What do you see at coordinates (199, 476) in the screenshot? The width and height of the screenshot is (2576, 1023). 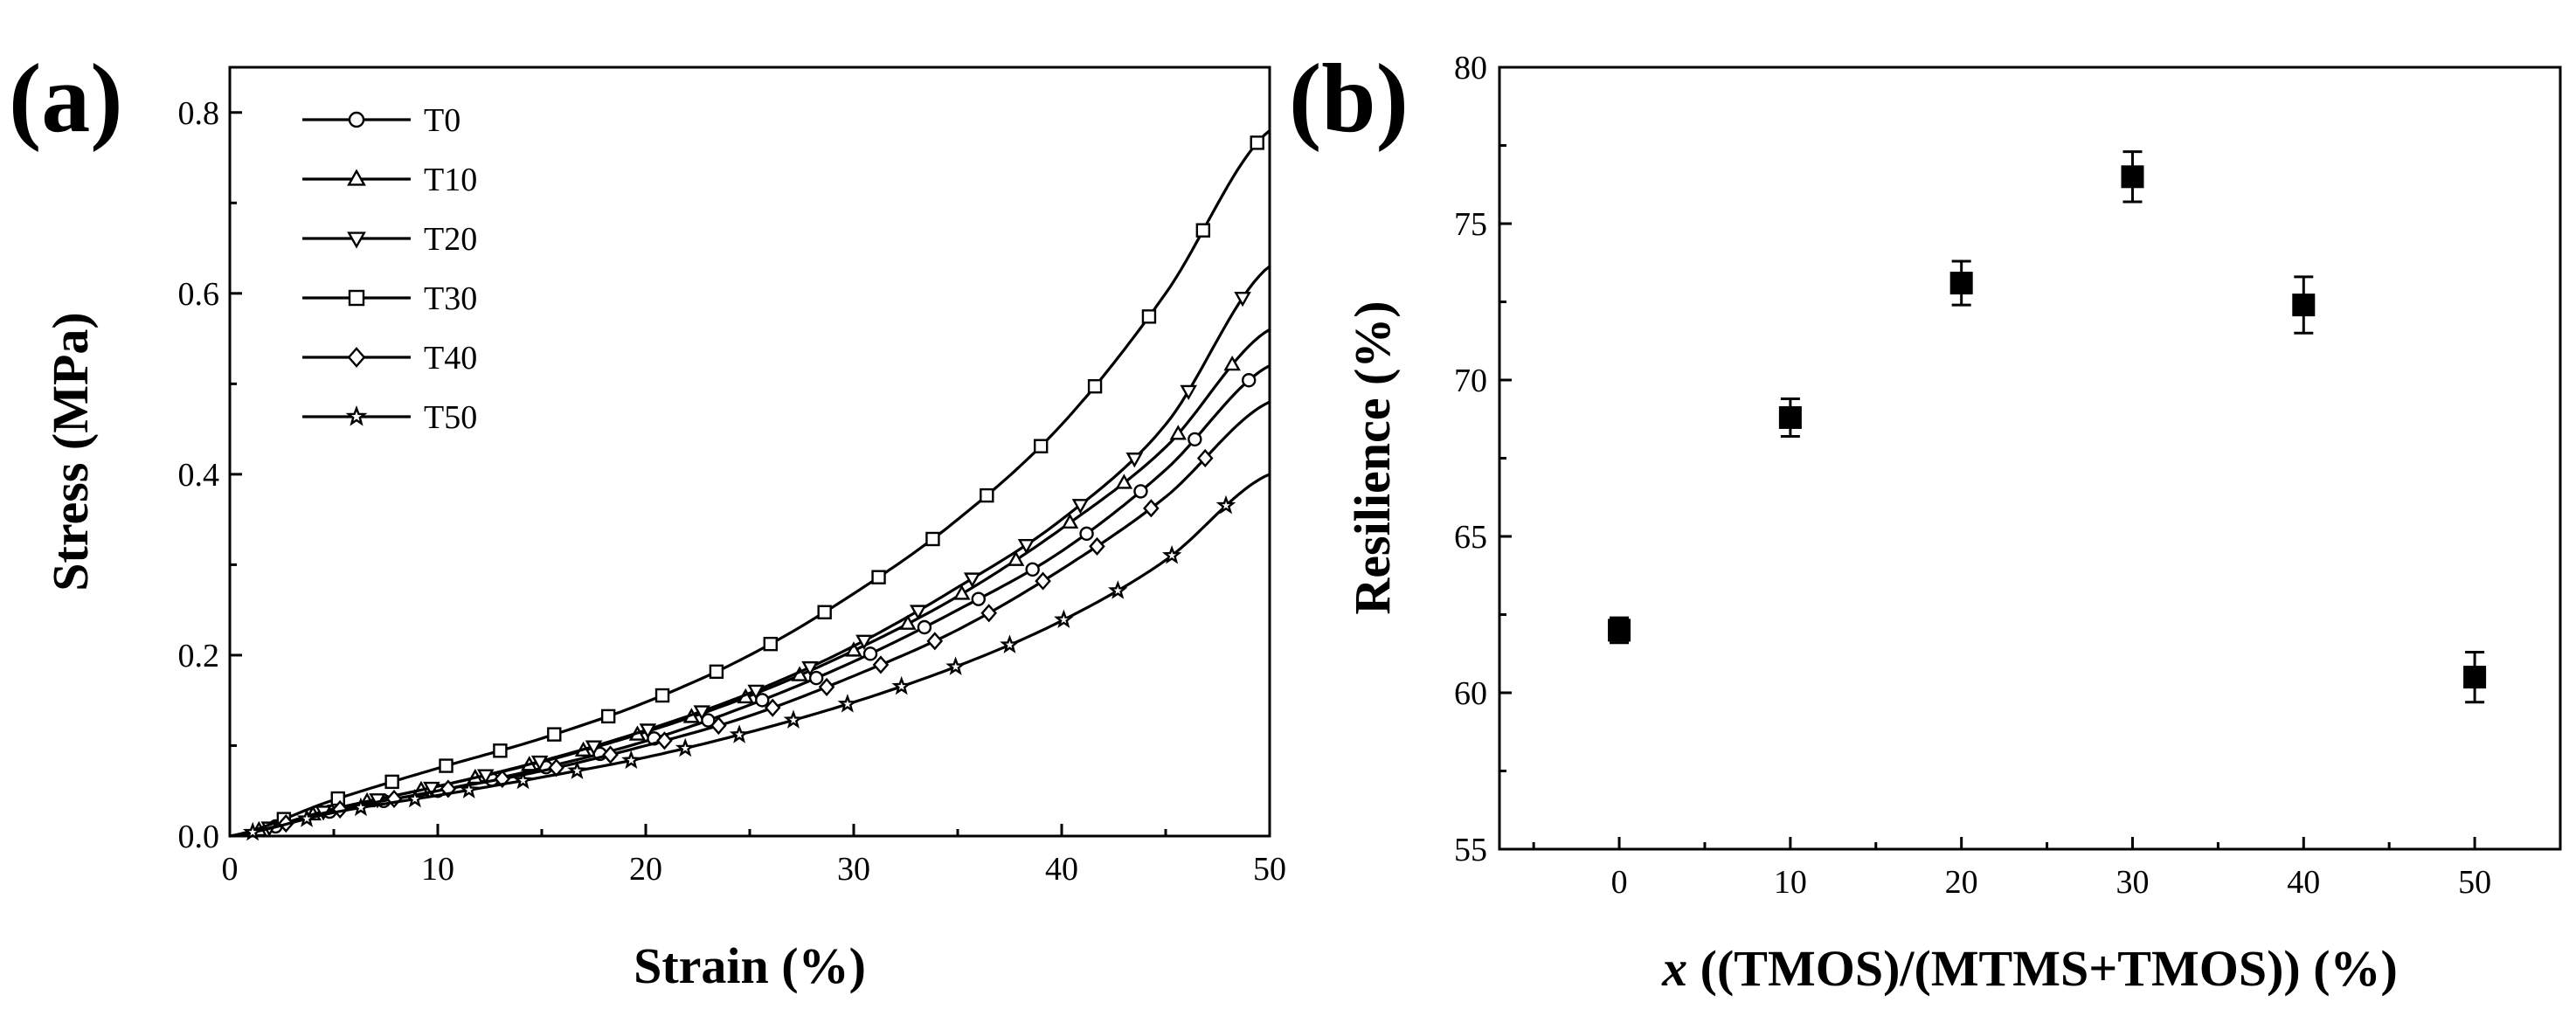 I see `y-tick-label: 0.4` at bounding box center [199, 476].